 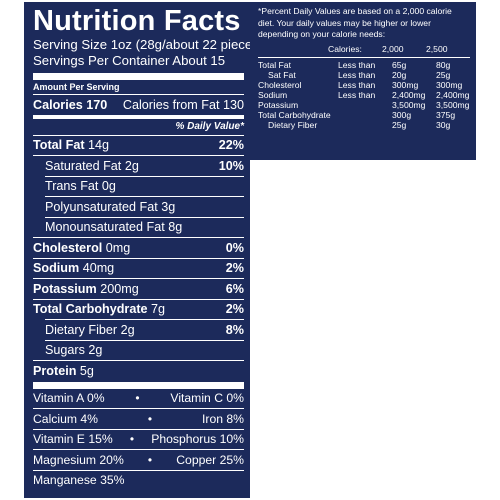 What do you see at coordinates (446, 114) in the screenshot?
I see `row-value-2500: 375g` at bounding box center [446, 114].